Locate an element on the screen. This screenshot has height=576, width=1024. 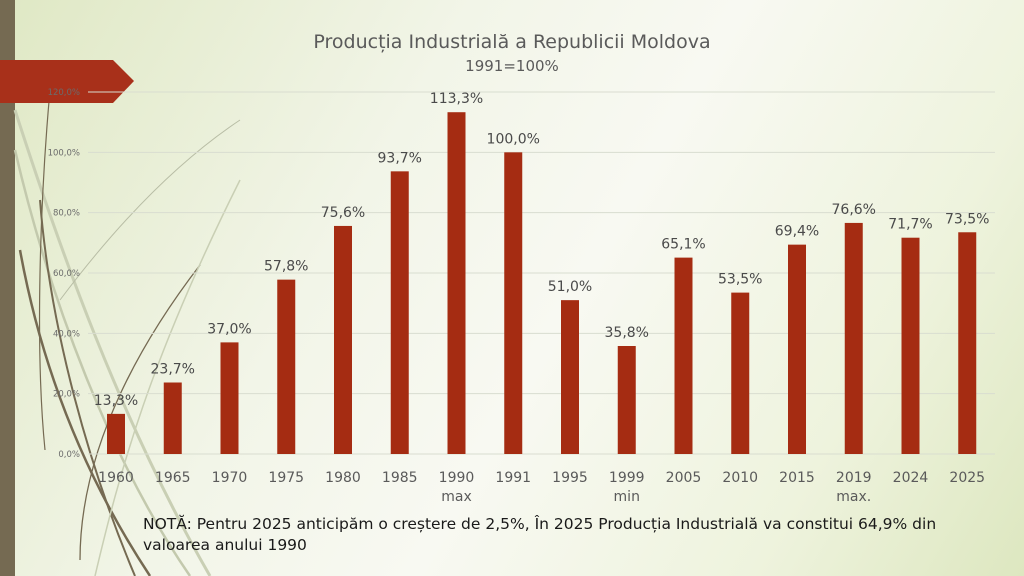
data-label: 51,0% is located at coordinates (570, 287).